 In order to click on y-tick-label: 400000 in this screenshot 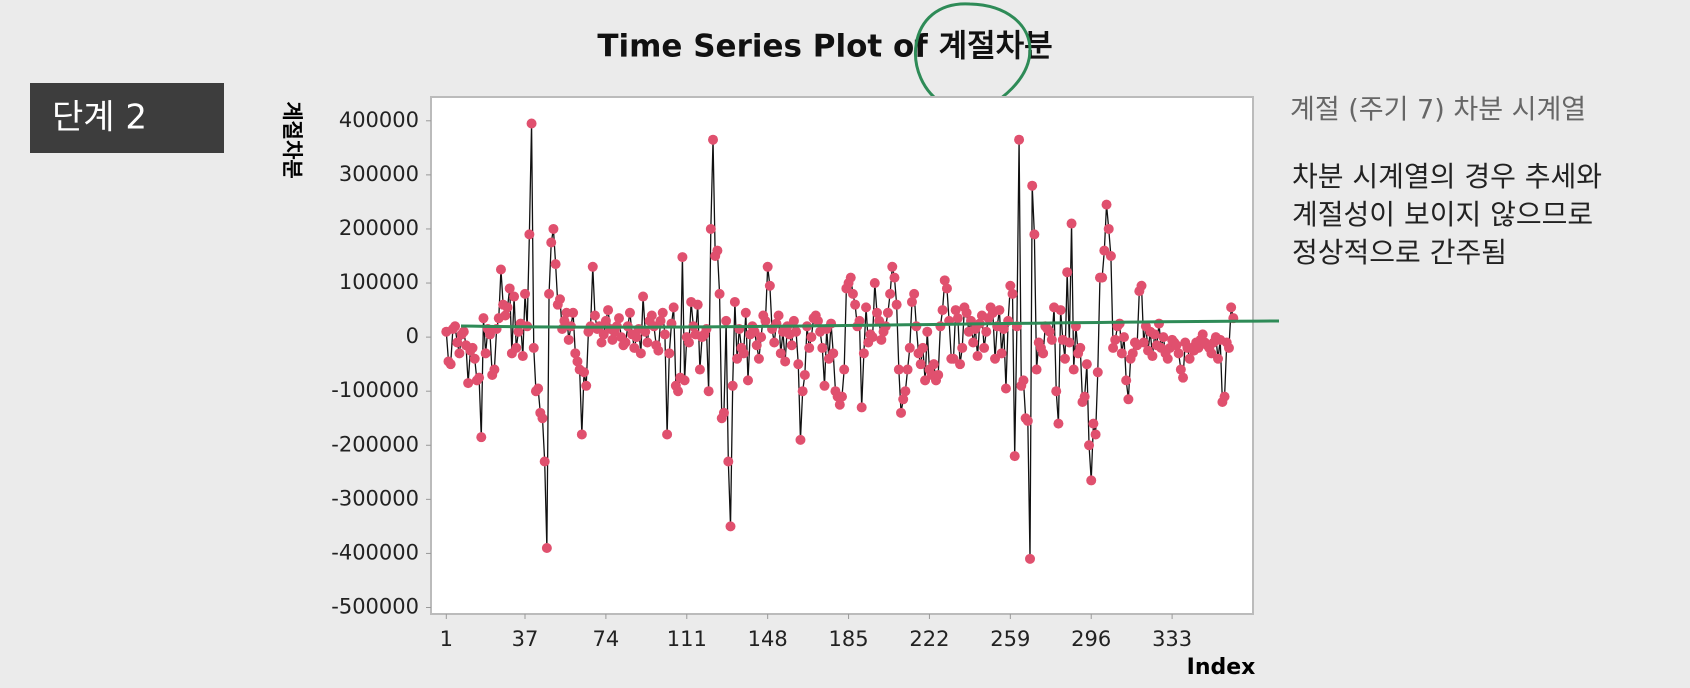, I will do `click(379, 120)`.